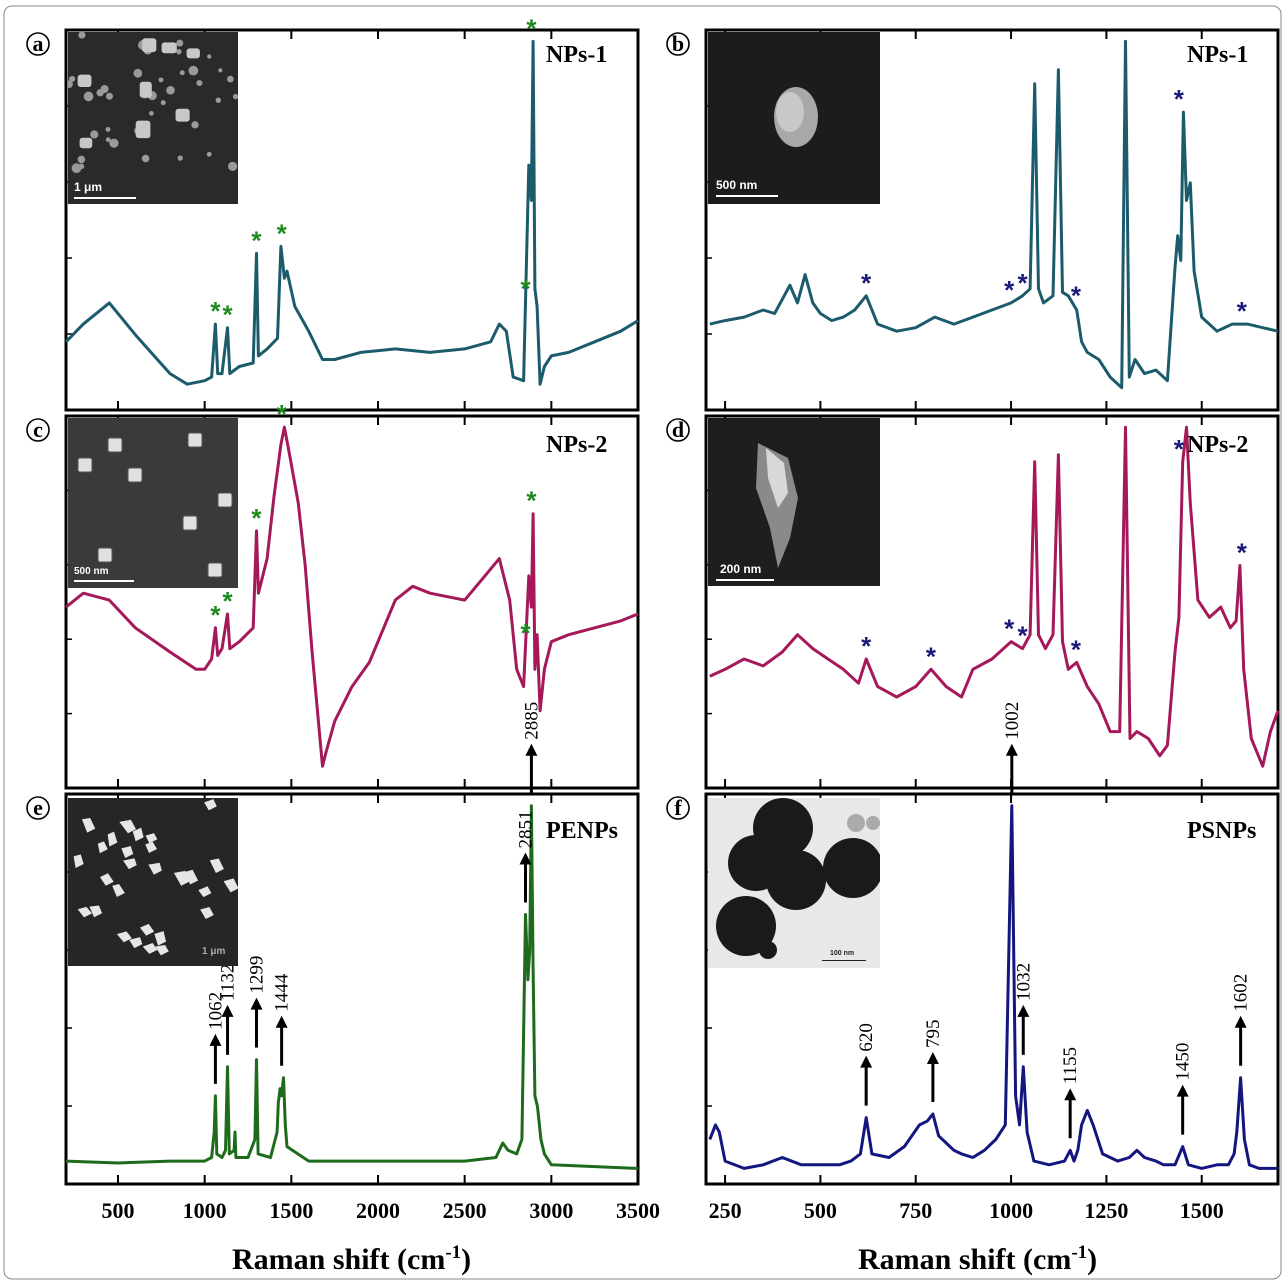  I want to click on panel-b-label: b, so click(678, 43).